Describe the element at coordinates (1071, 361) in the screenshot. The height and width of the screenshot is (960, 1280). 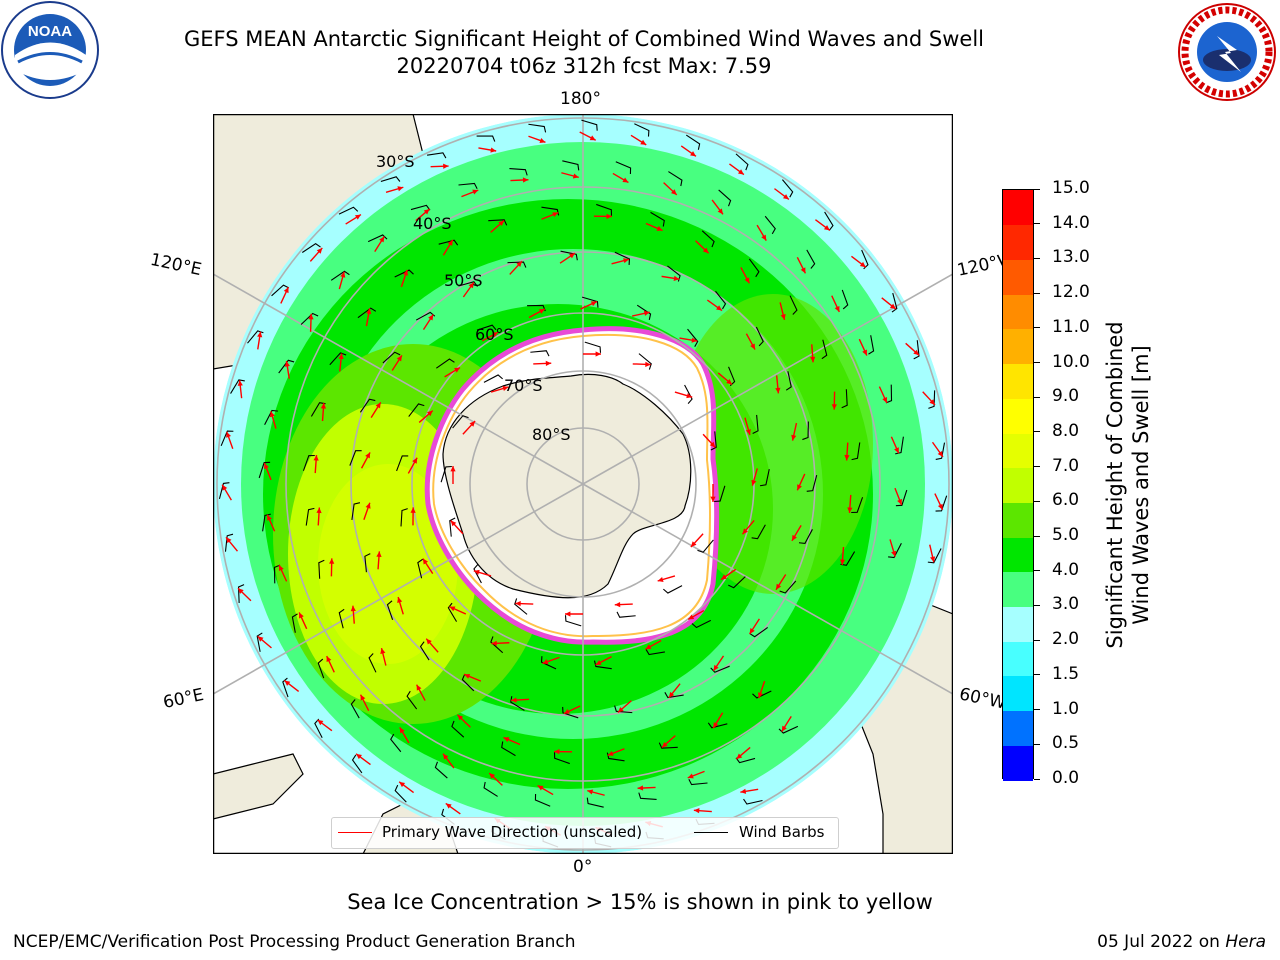
I see `colorbar-tick-label: 10.0` at that location.